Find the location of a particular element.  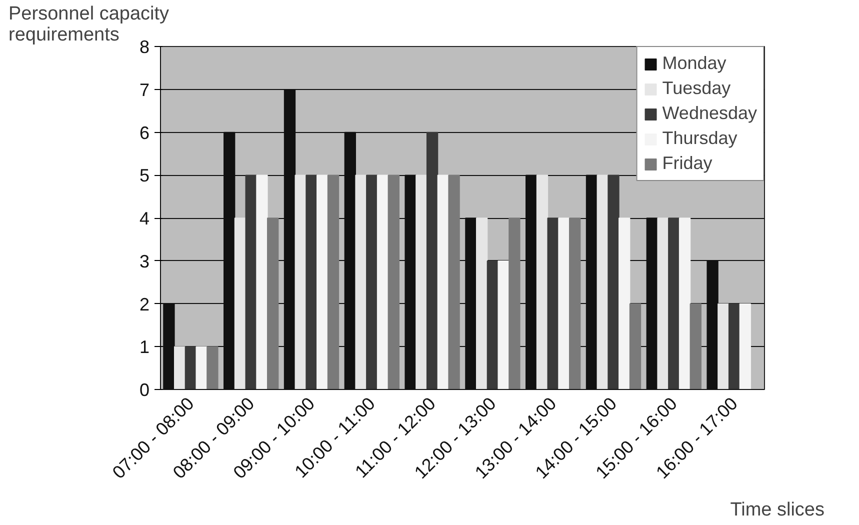

legend-label: Wednesday is located at coordinates (709, 113).